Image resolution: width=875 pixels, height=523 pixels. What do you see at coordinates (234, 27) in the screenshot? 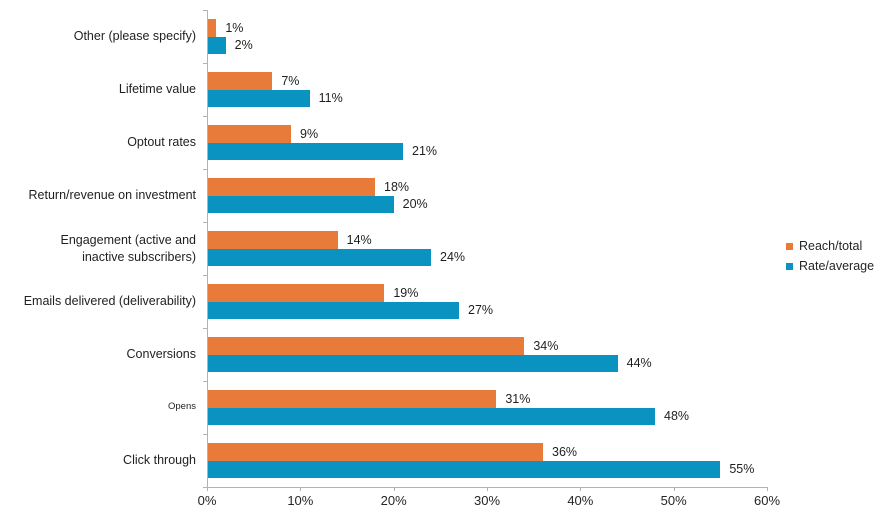
I see `value-label: 1%` at bounding box center [234, 27].